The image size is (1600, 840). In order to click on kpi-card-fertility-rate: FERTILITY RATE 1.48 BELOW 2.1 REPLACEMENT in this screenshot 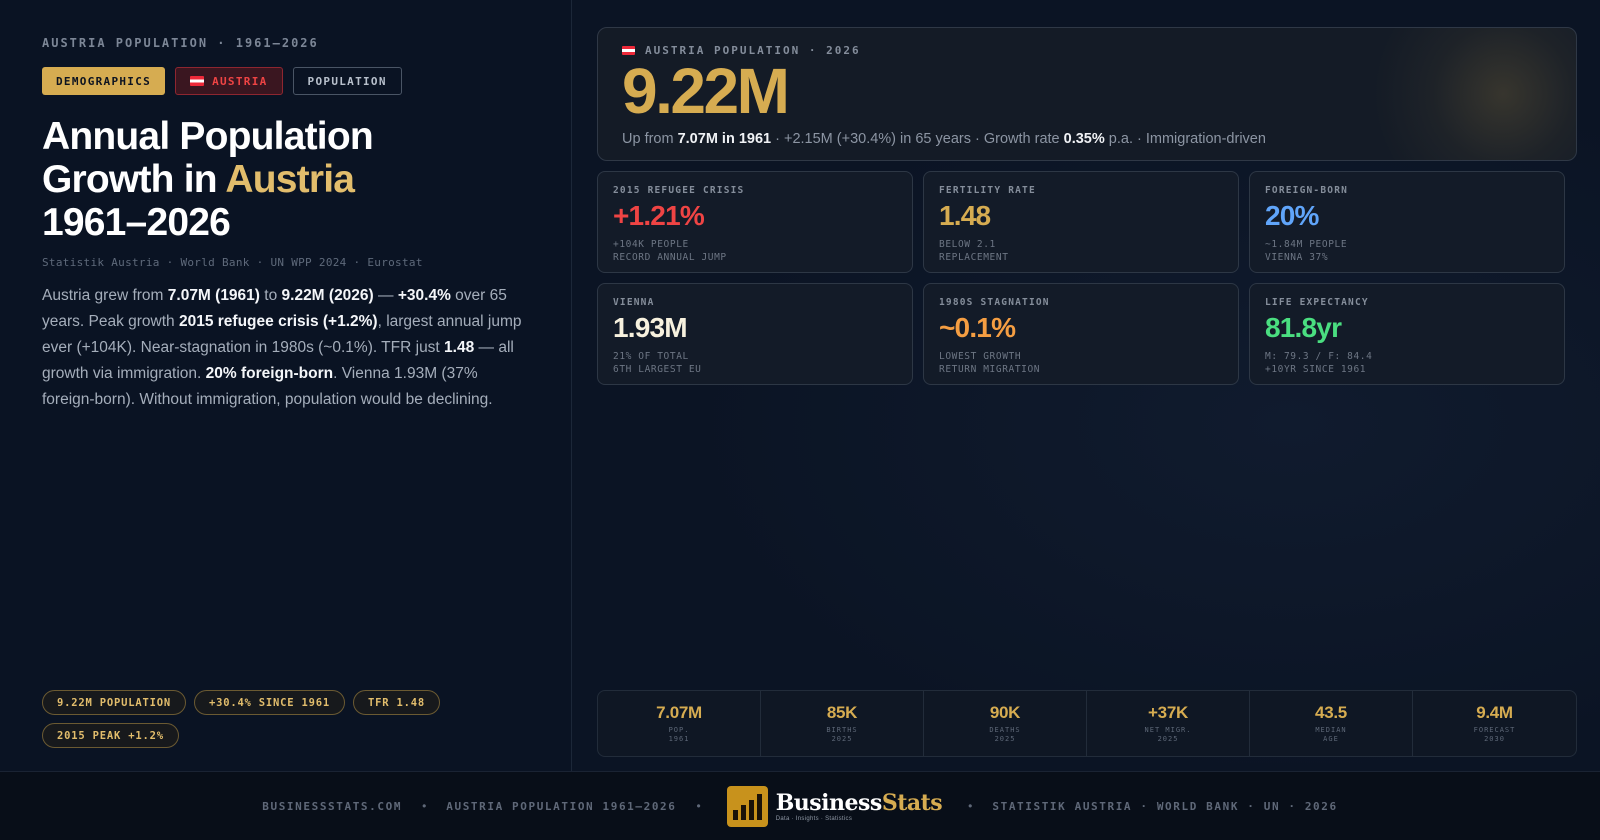, I will do `click(1081, 222)`.